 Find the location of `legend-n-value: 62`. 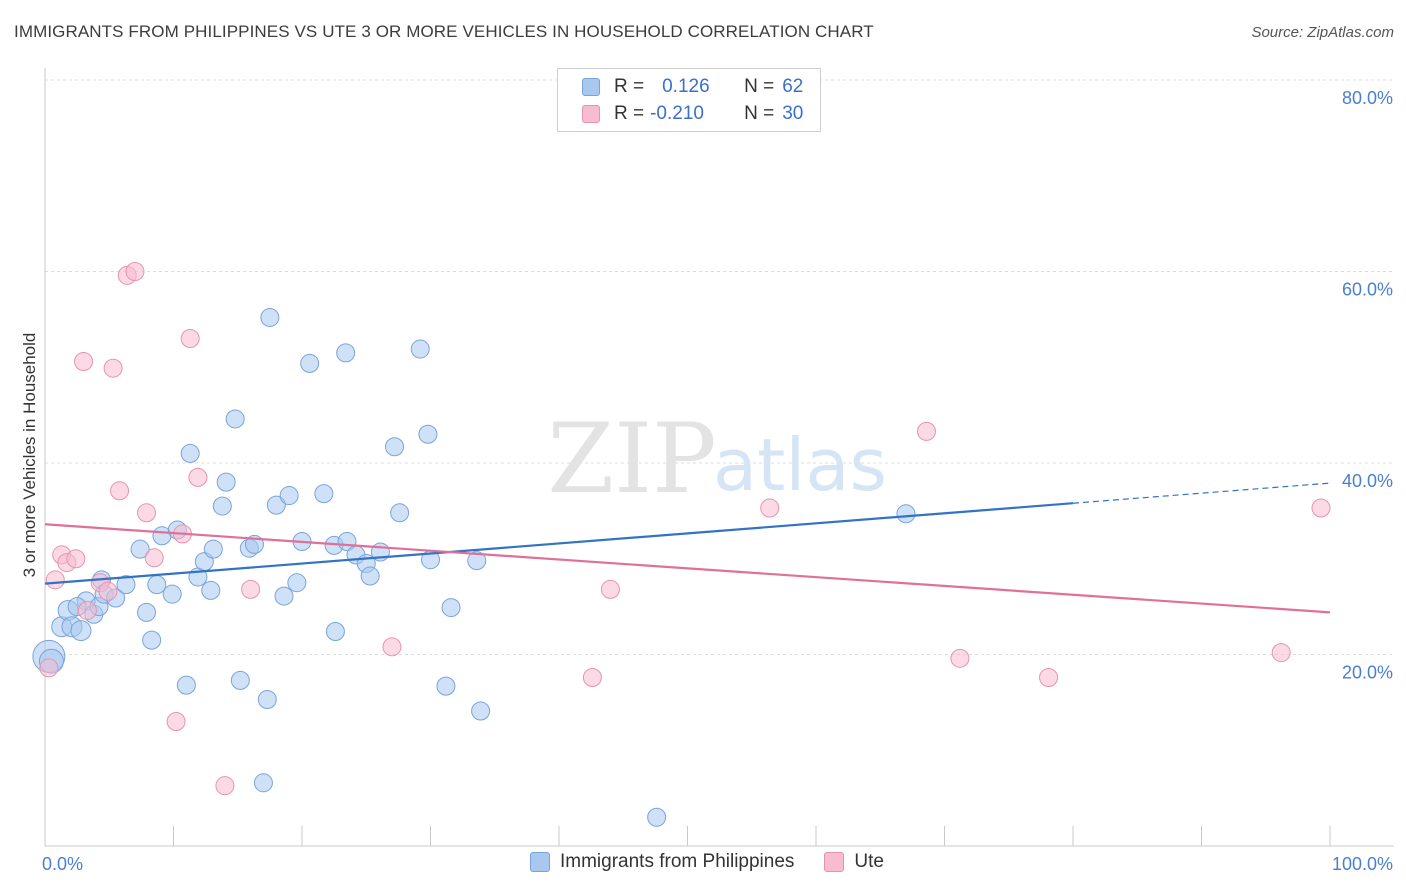

legend-n-value: 62 is located at coordinates (793, 86).